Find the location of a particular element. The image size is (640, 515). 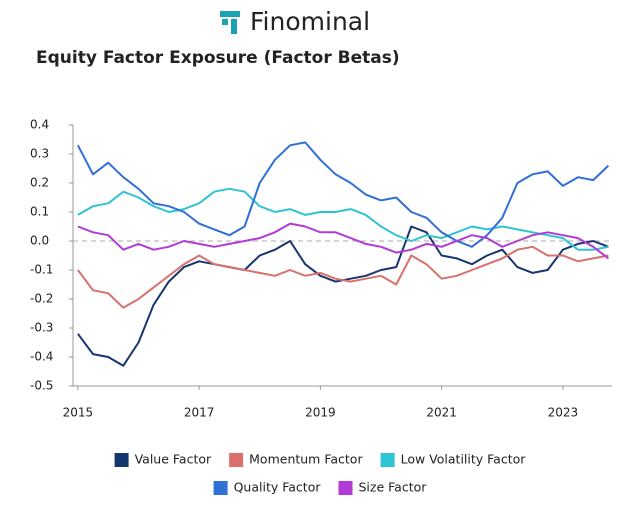

y-tick-label: 0.4 is located at coordinates (39, 125).